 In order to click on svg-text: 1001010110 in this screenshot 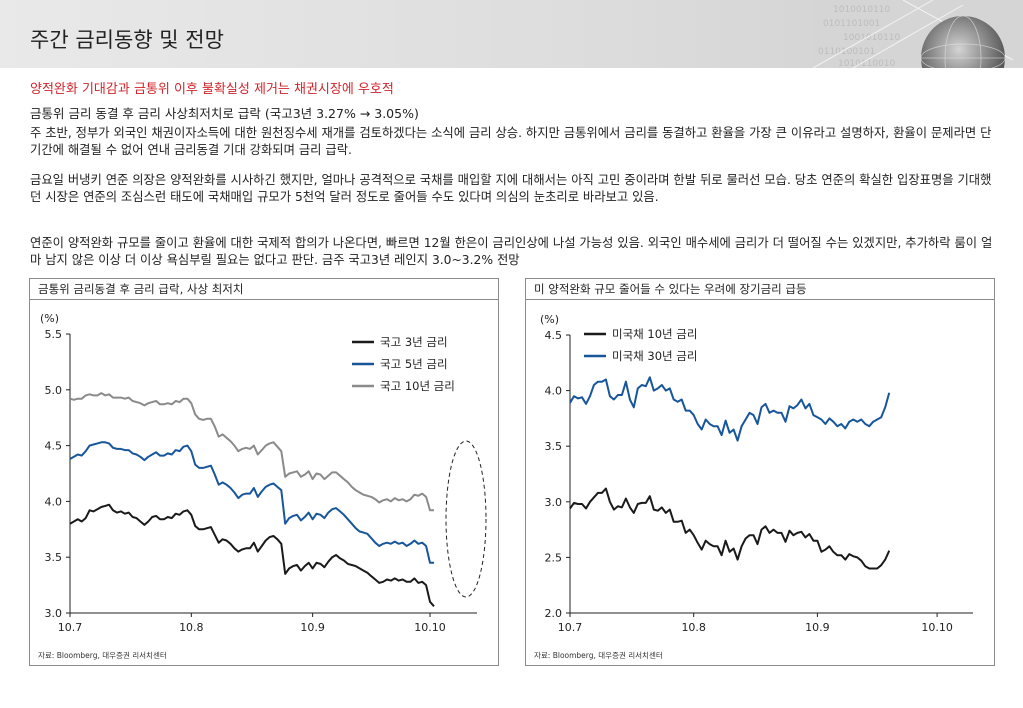, I will do `click(872, 38)`.